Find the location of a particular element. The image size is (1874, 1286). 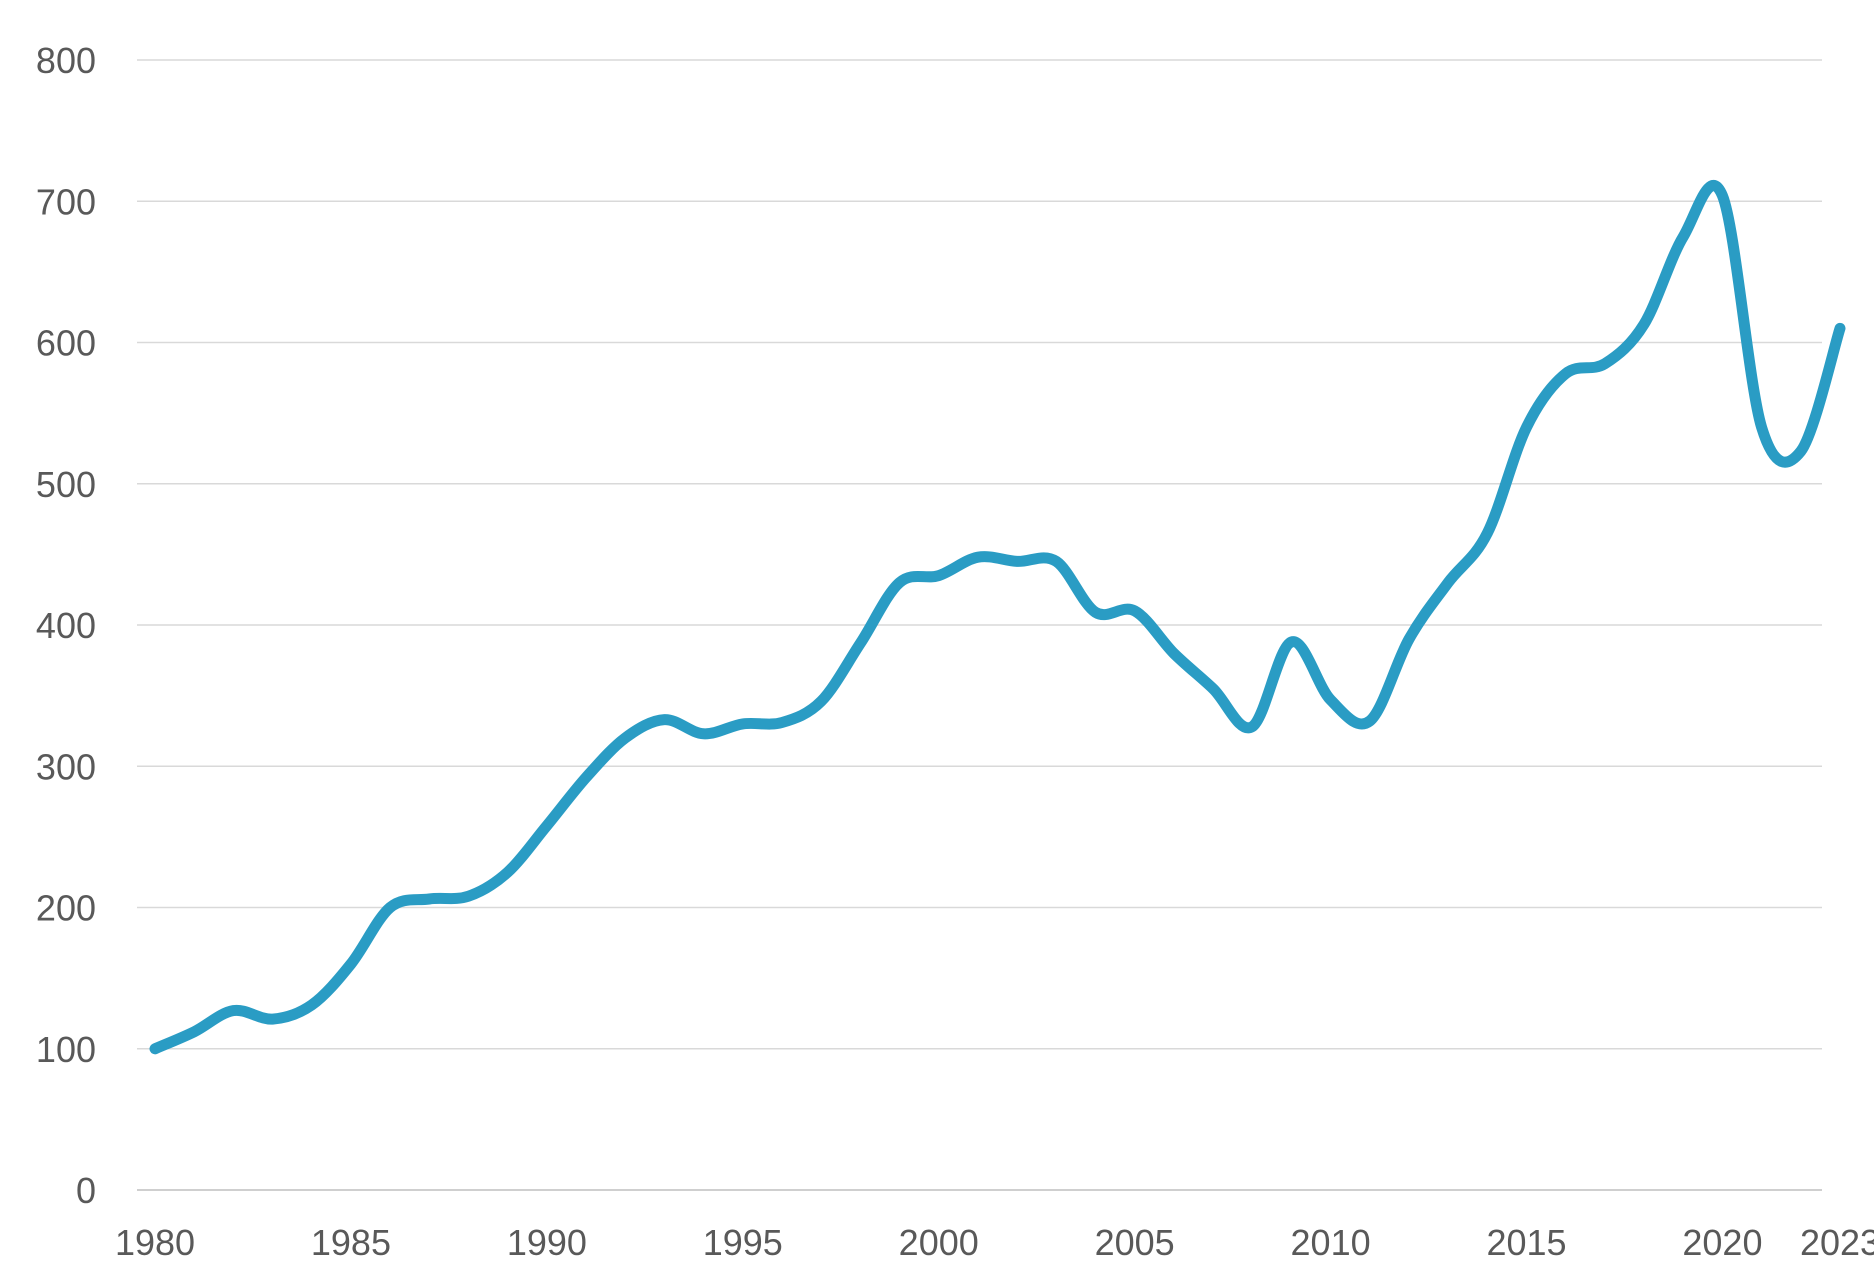

x-tick-label: 1980 is located at coordinates (155, 1242).